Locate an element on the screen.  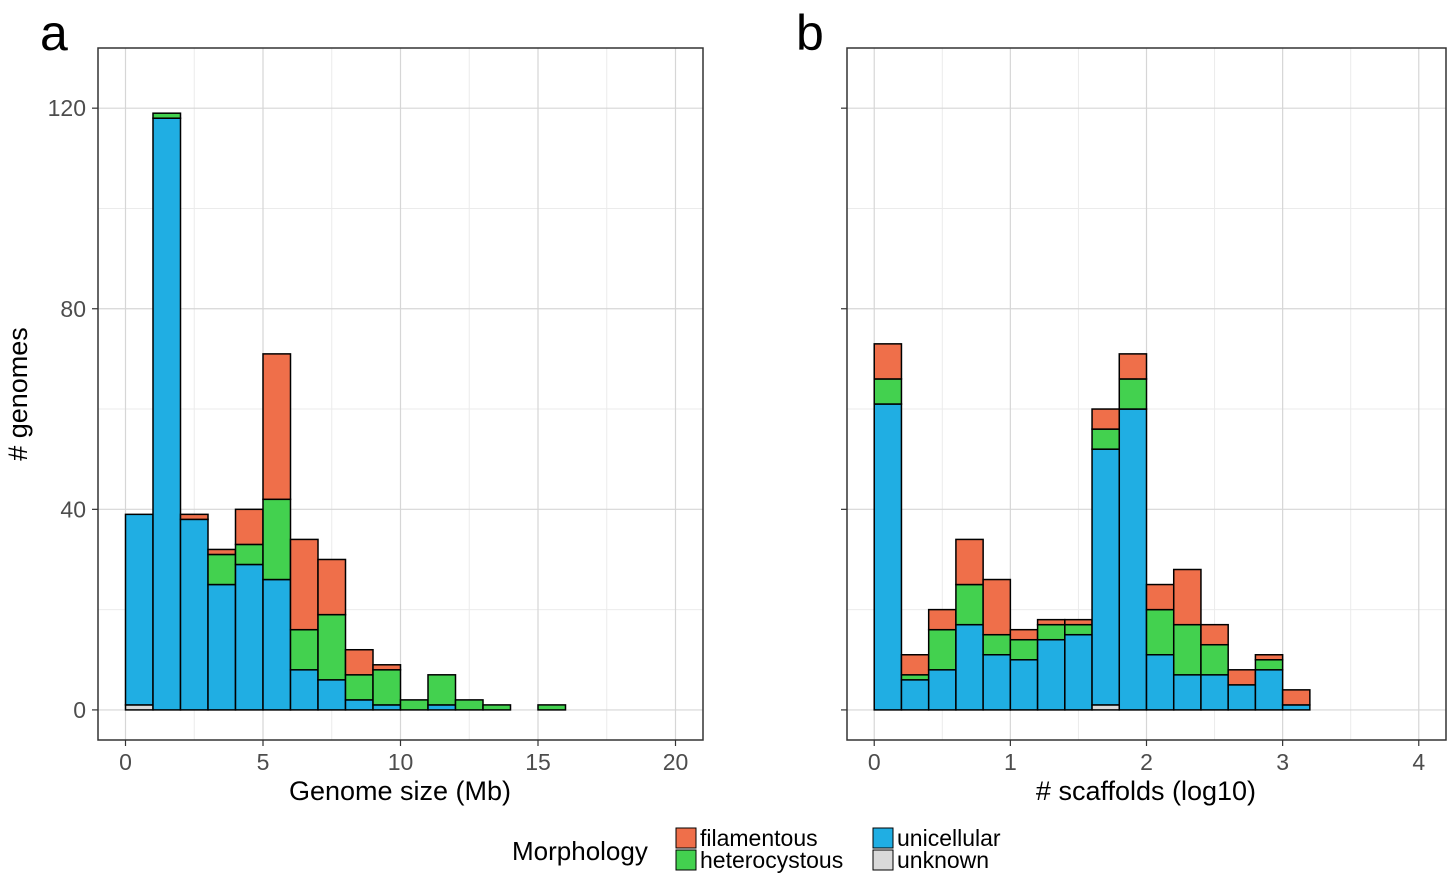
bar-b-filamentous-bin10 is located at coordinates (1160, 597).